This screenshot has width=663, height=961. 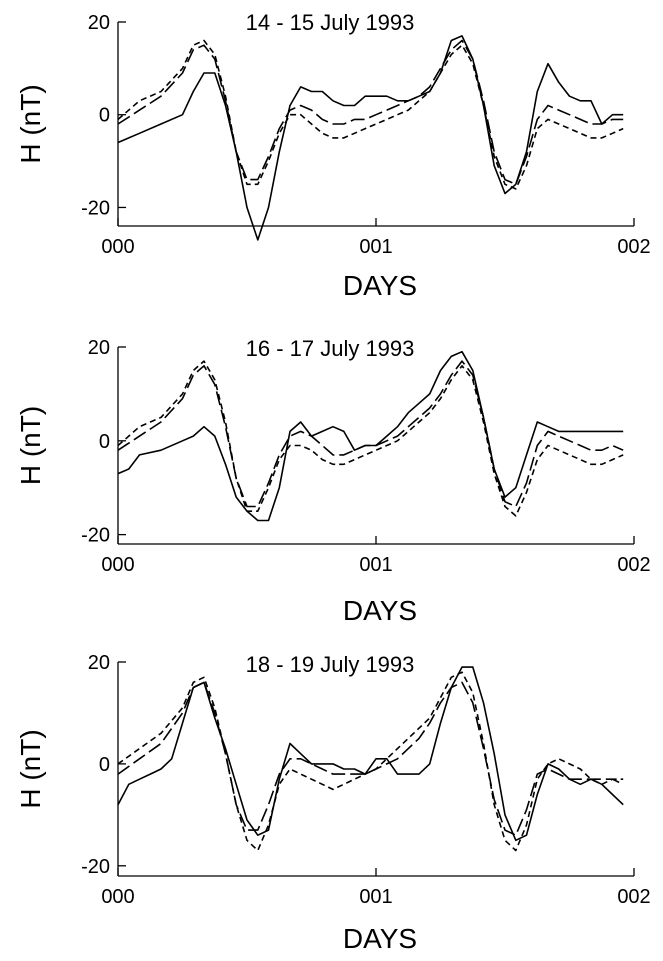 What do you see at coordinates (330, 22) in the screenshot?
I see `chart-title: 14 - 15 July 1993` at bounding box center [330, 22].